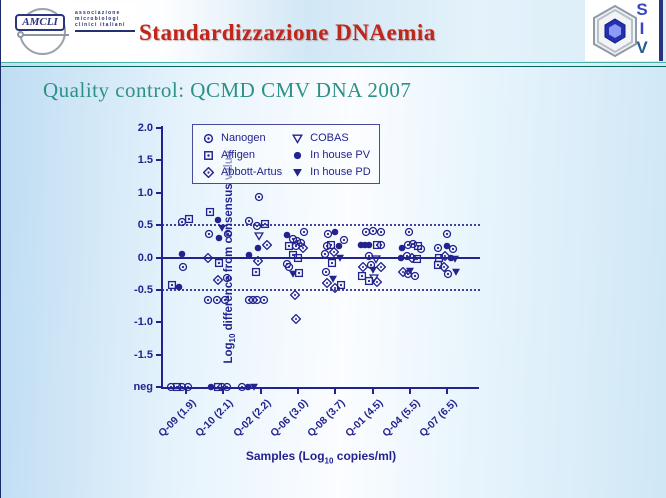 The width and height of the screenshot is (666, 498). Describe the element at coordinates (340, 172) in the screenshot. I see `legend-label: In house PD` at that location.